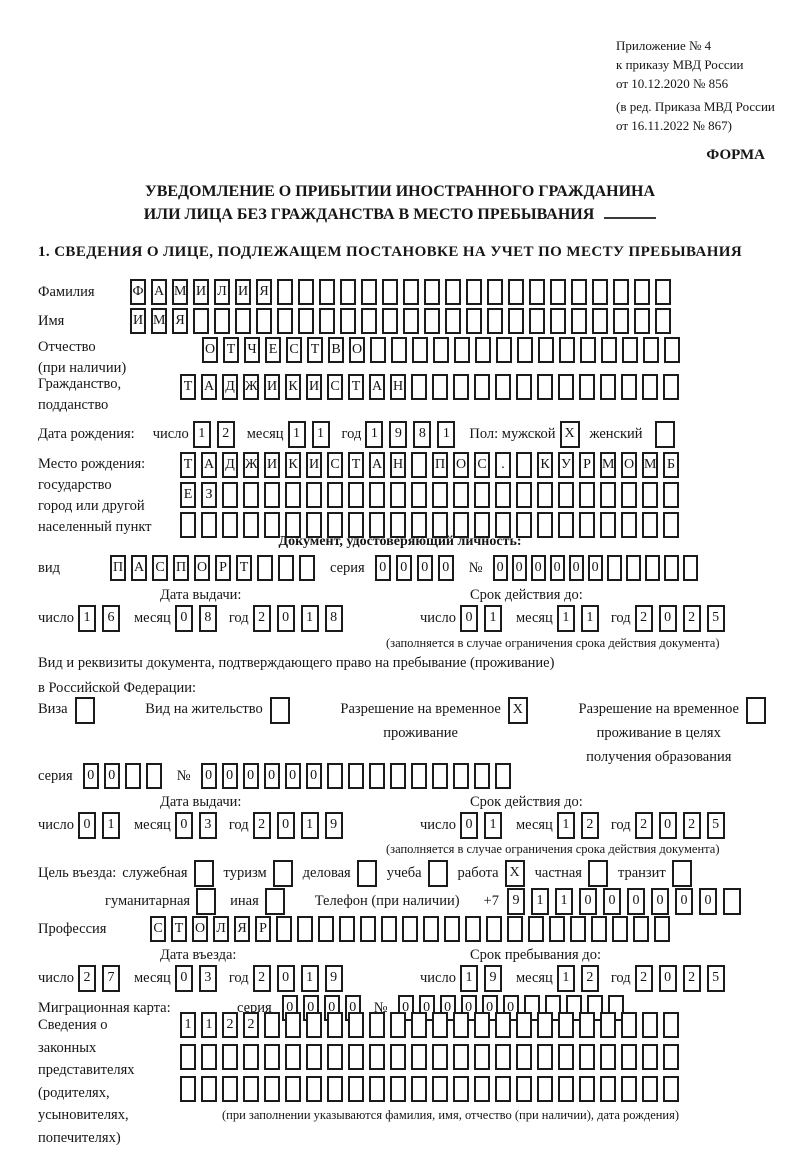 This screenshot has height=1163, width=800. What do you see at coordinates (221, 929) in the screenshot?
I see `char-cell: Л` at bounding box center [221, 929].